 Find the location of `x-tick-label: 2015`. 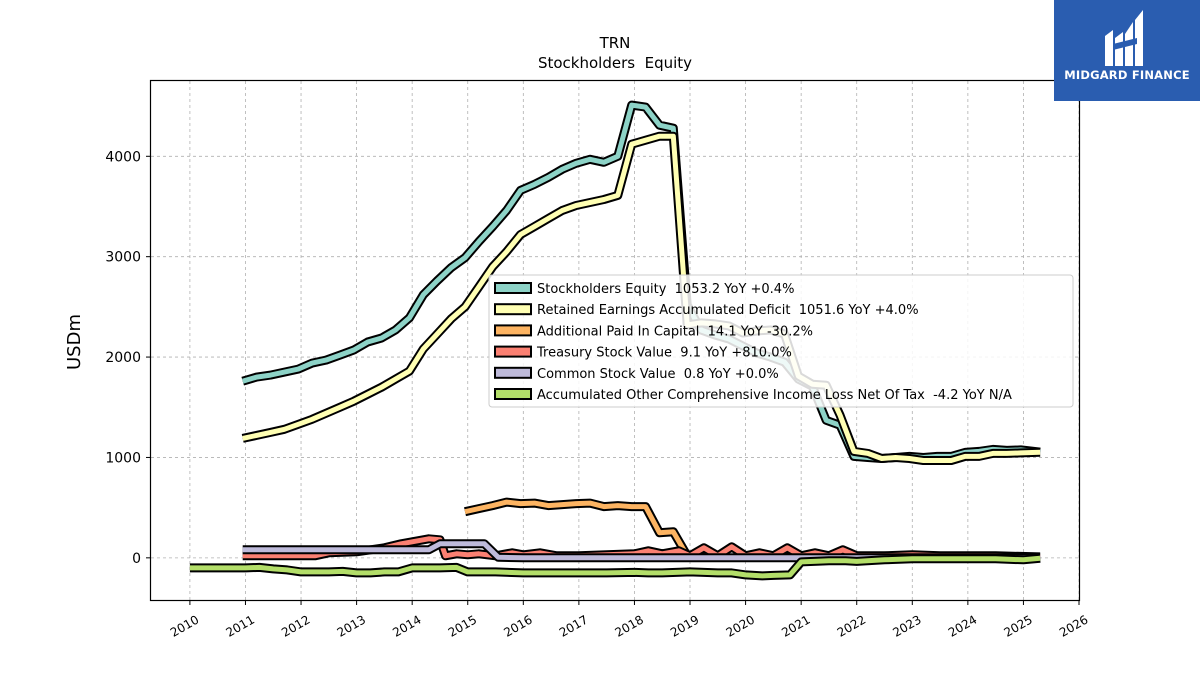

x-tick-label: 2015 is located at coordinates (462, 625).